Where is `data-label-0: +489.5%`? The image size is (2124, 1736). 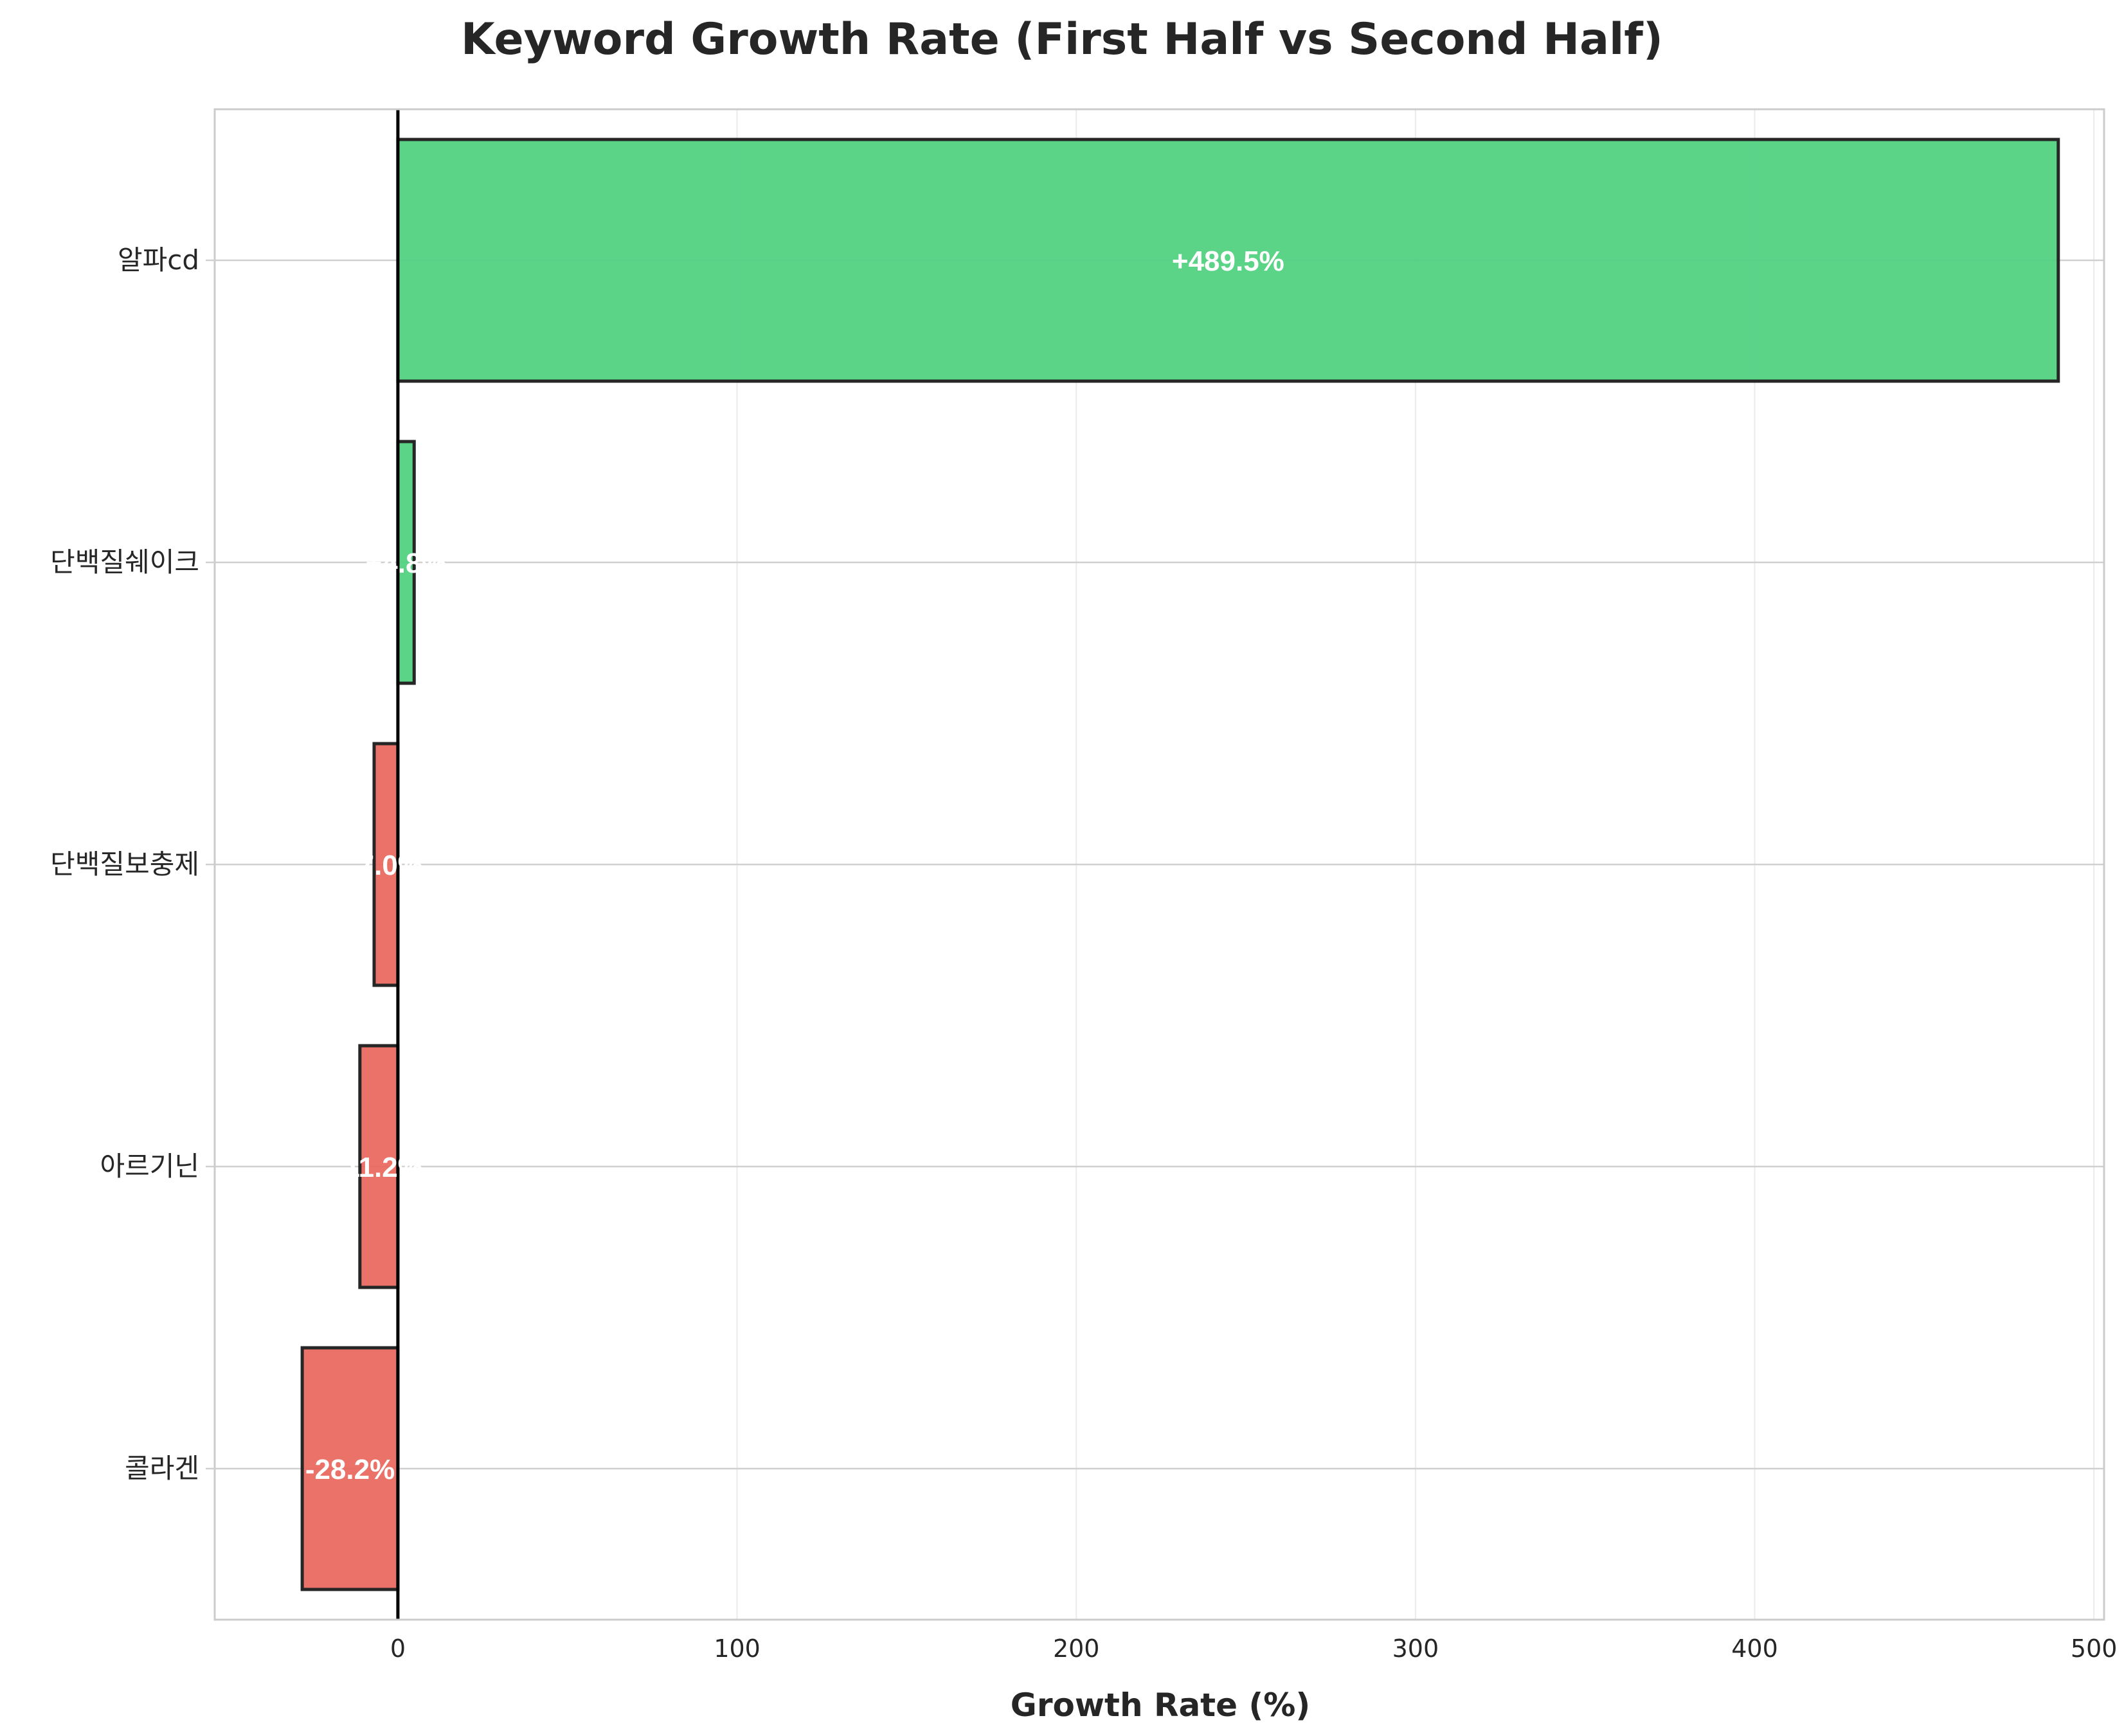 data-label-0: +489.5% is located at coordinates (1228, 261).